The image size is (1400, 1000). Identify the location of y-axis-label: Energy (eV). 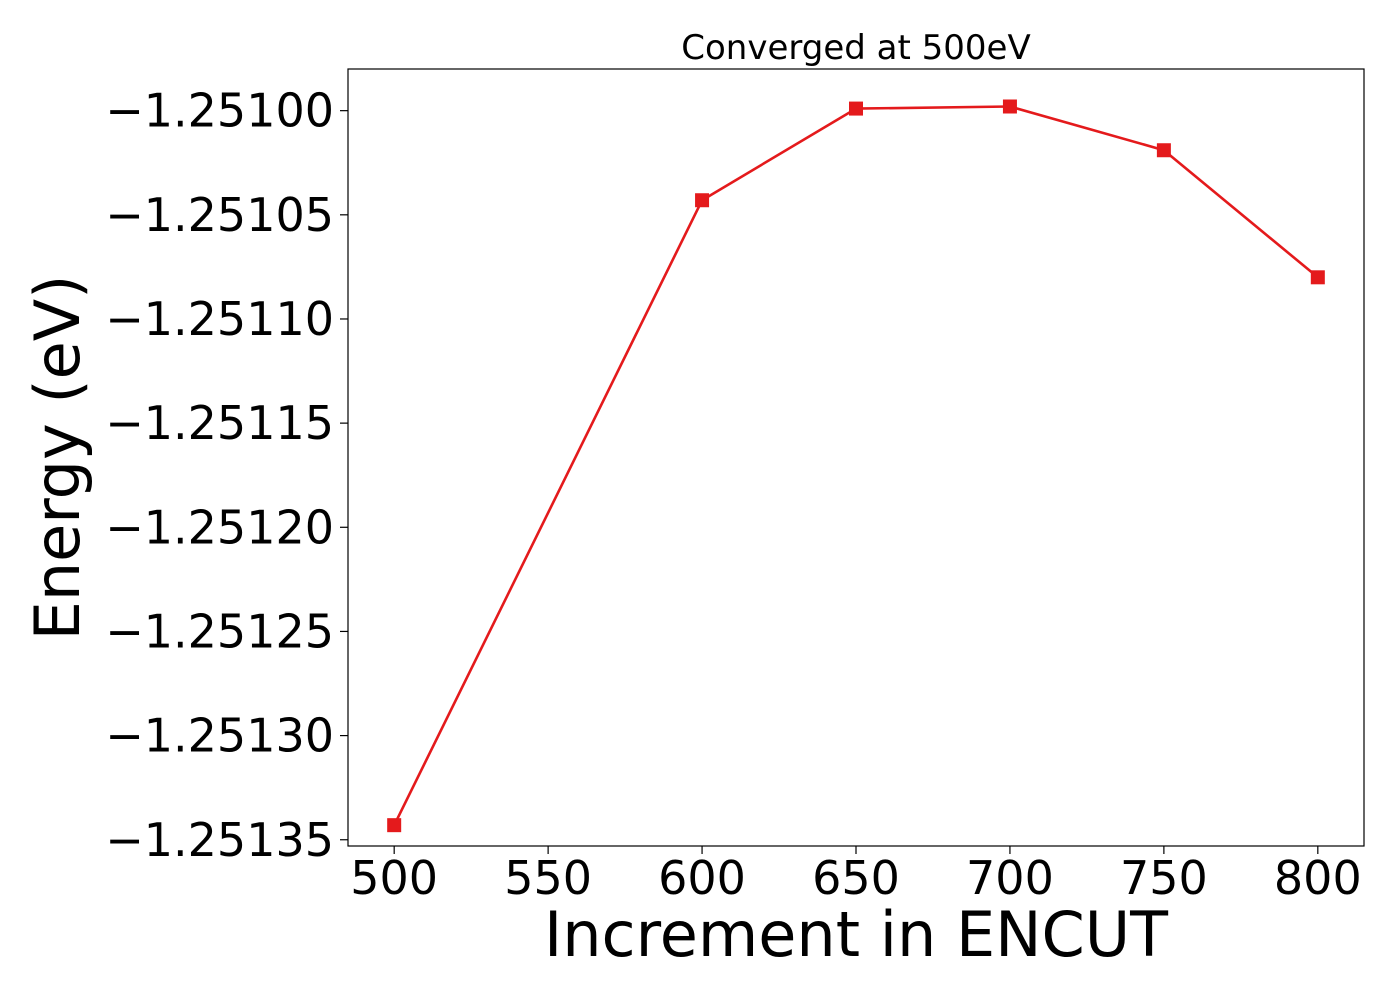
(57, 458).